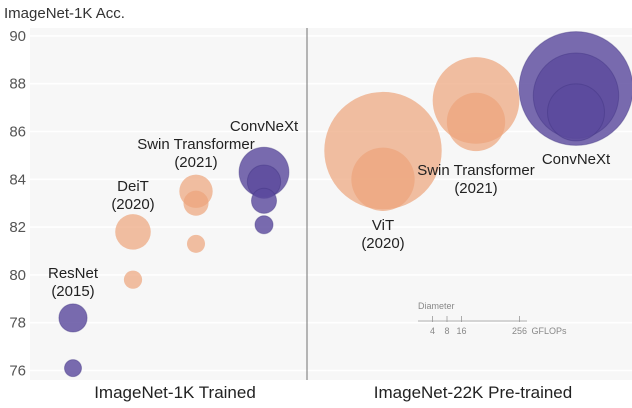  What do you see at coordinates (17, 36) in the screenshot?
I see `y-tick-label: 90` at bounding box center [17, 36].